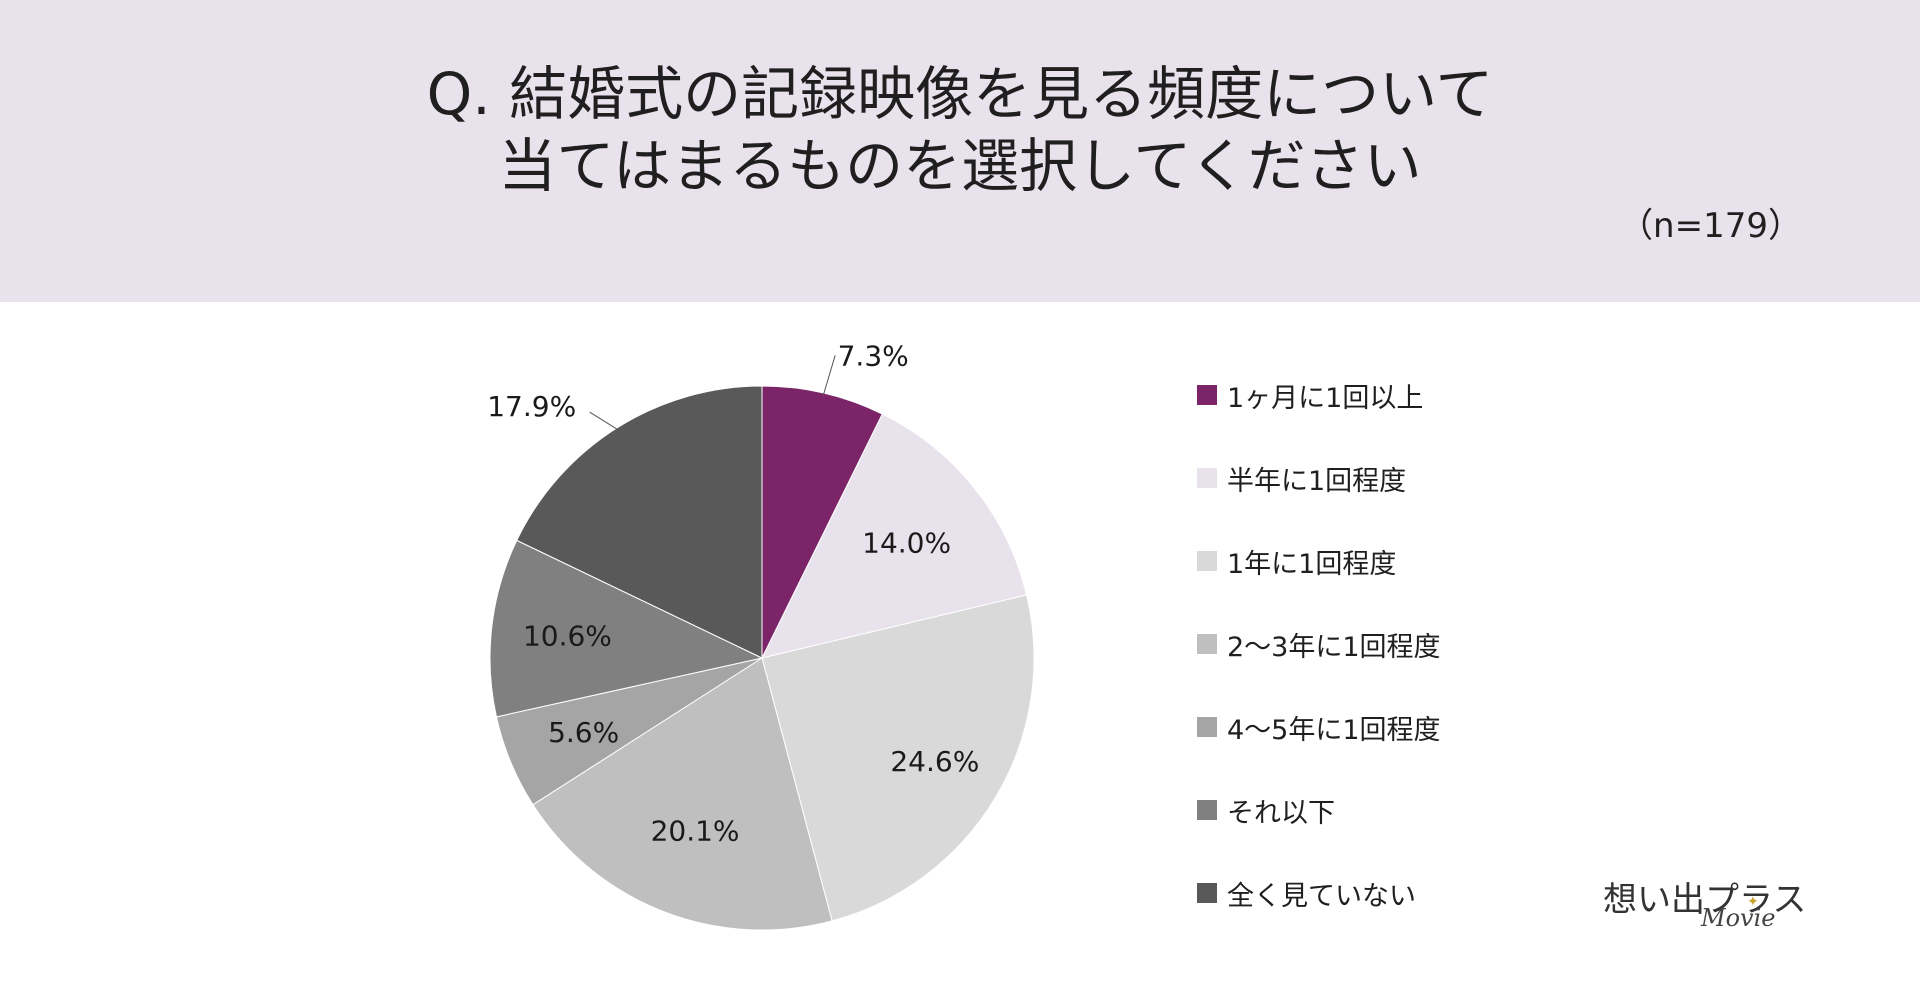 The image size is (1920, 1004). What do you see at coordinates (906, 543) in the screenshot?
I see `slice-data-label: 14.0%` at bounding box center [906, 543].